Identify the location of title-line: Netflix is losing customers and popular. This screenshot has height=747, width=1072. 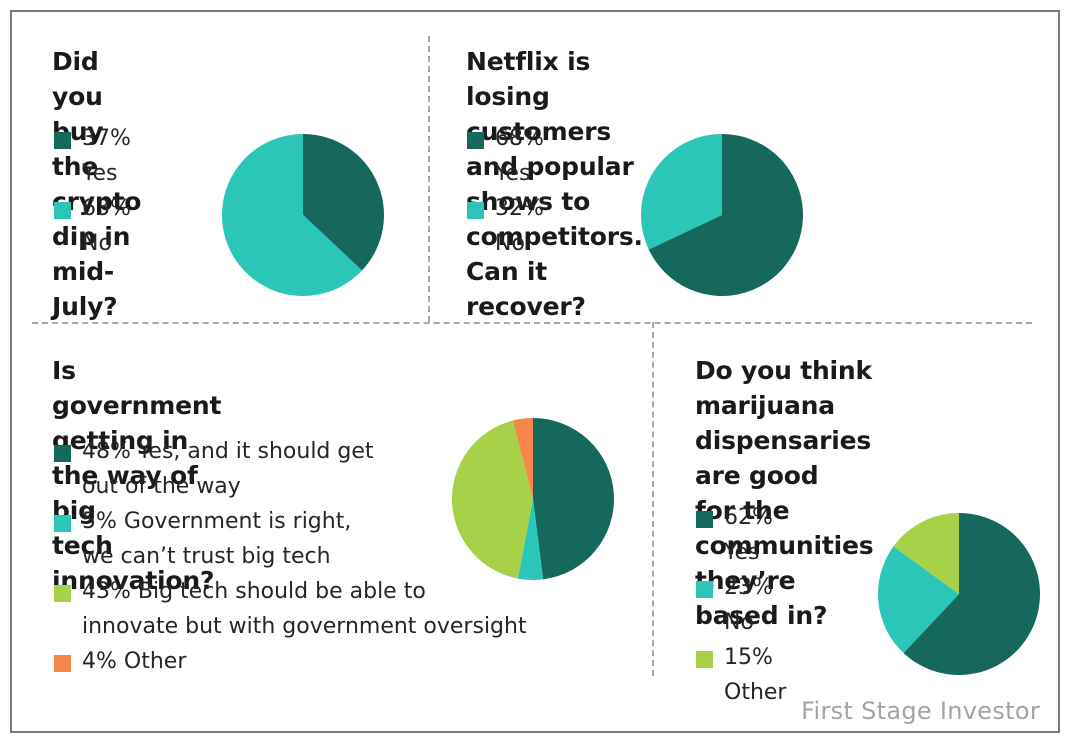
(550, 114).